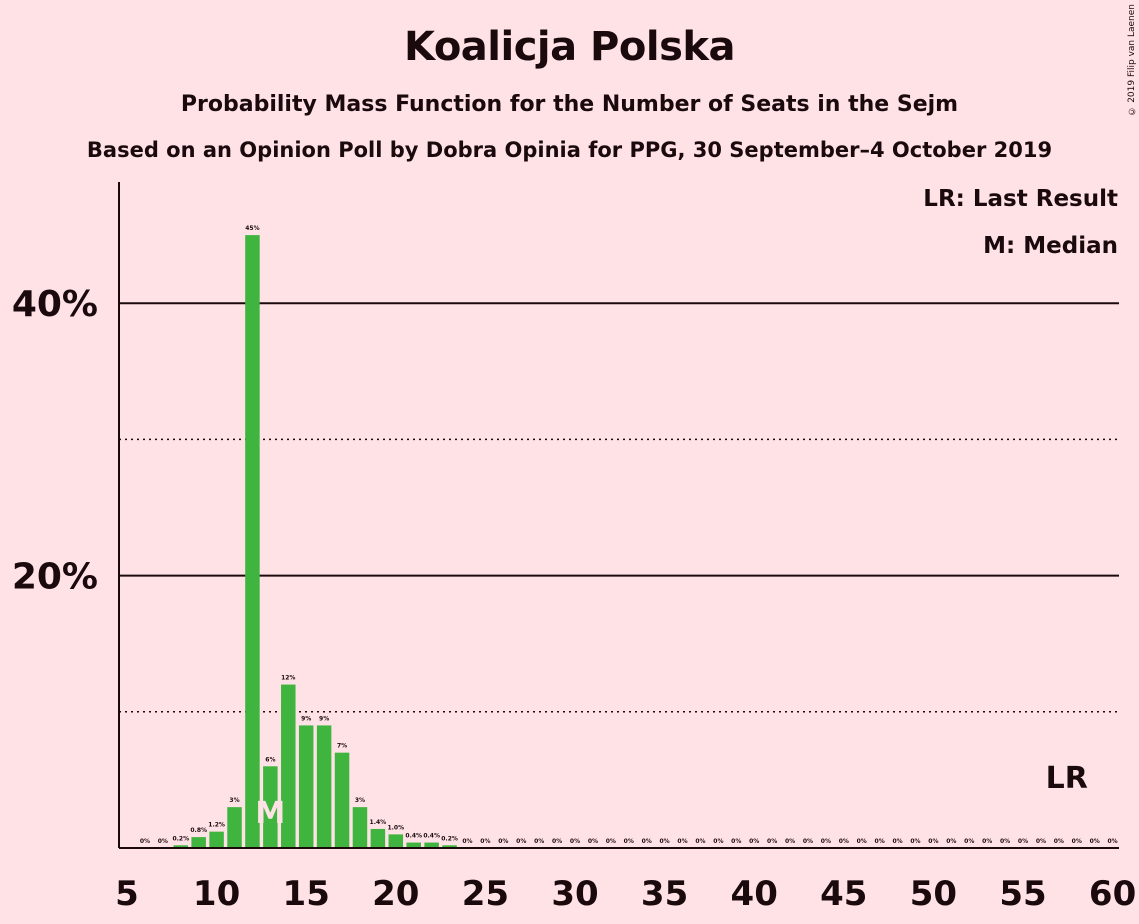 This screenshot has height=924, width=1139. I want to click on bar-label: 0.8%, so click(198, 830).